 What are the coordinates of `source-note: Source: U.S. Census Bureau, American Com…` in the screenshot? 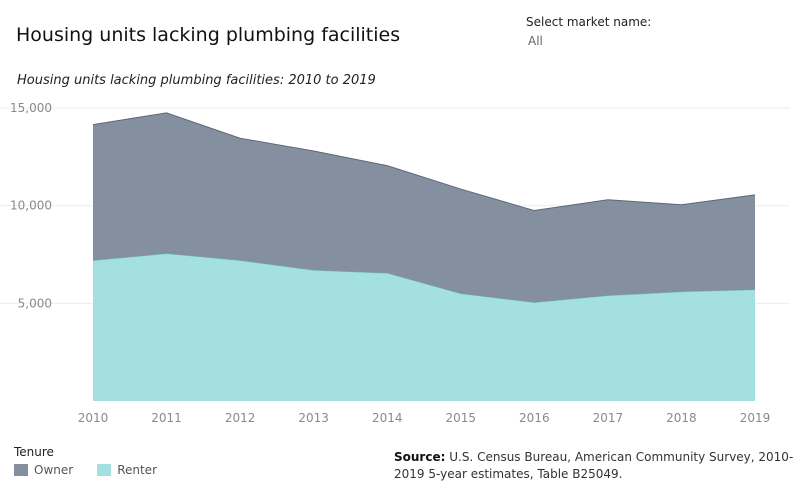 It's located at (594, 466).